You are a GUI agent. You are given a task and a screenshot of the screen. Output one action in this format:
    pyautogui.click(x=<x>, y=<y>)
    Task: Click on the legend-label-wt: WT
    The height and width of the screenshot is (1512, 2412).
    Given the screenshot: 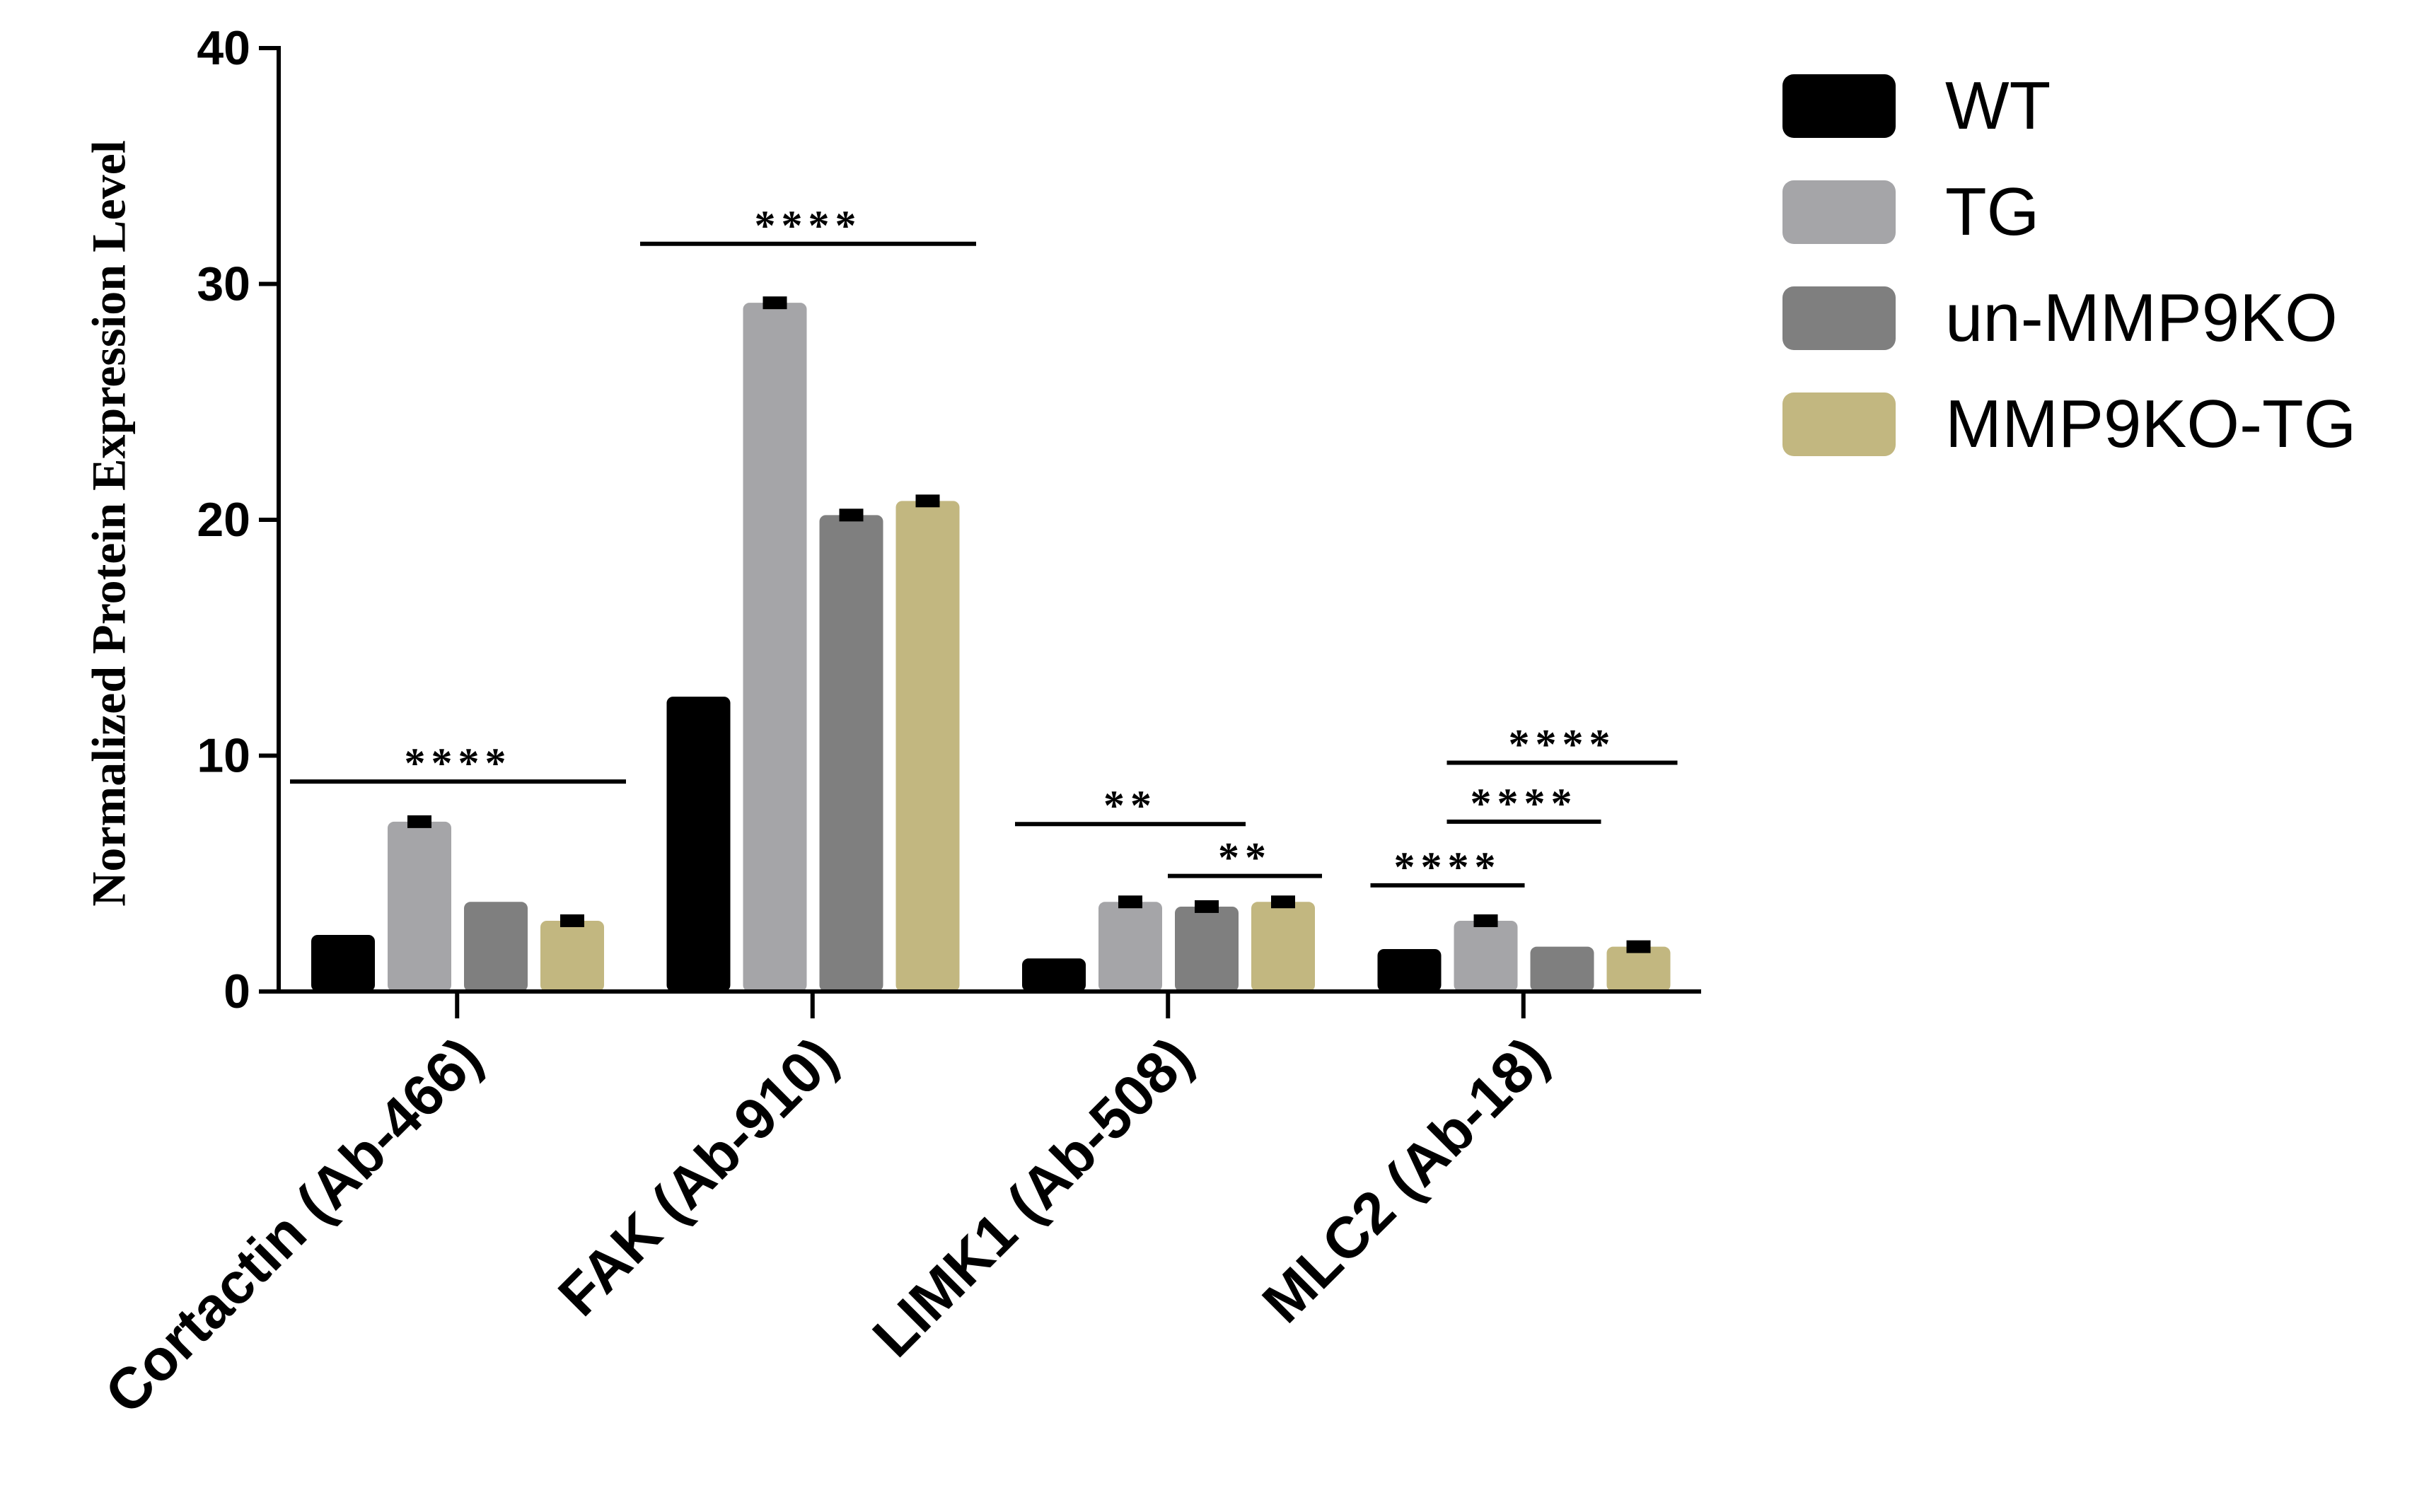 What is the action you would take?
    pyautogui.click(x=1998, y=106)
    